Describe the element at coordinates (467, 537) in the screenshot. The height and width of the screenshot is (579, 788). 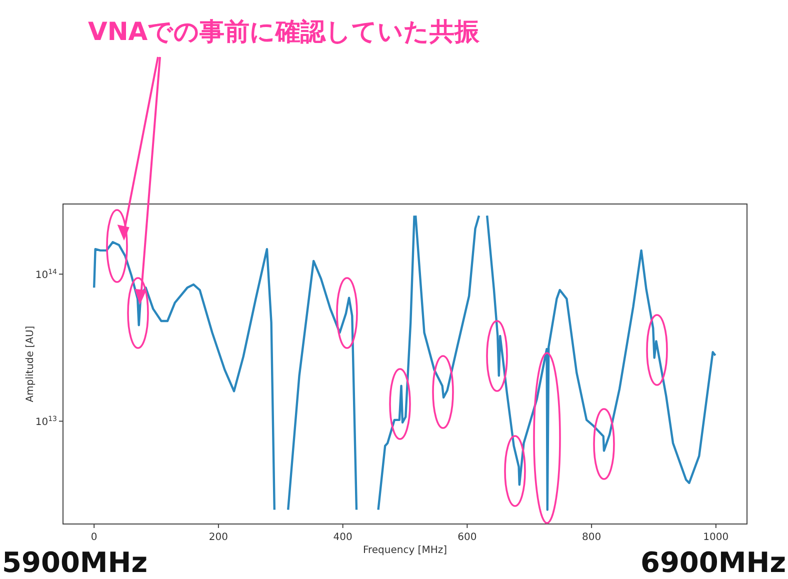
I see `x-tick-label: 600` at that location.